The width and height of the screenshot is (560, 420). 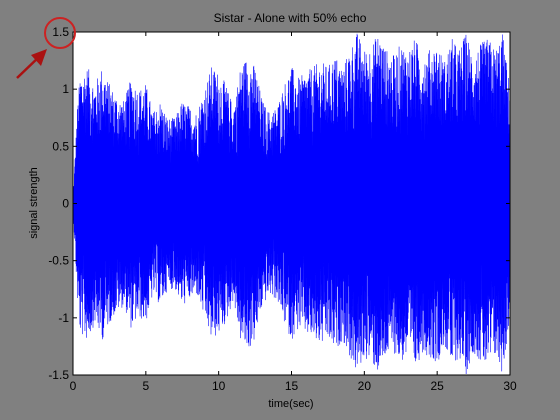 I want to click on x-axis-label: time(sec), so click(x=290, y=404).